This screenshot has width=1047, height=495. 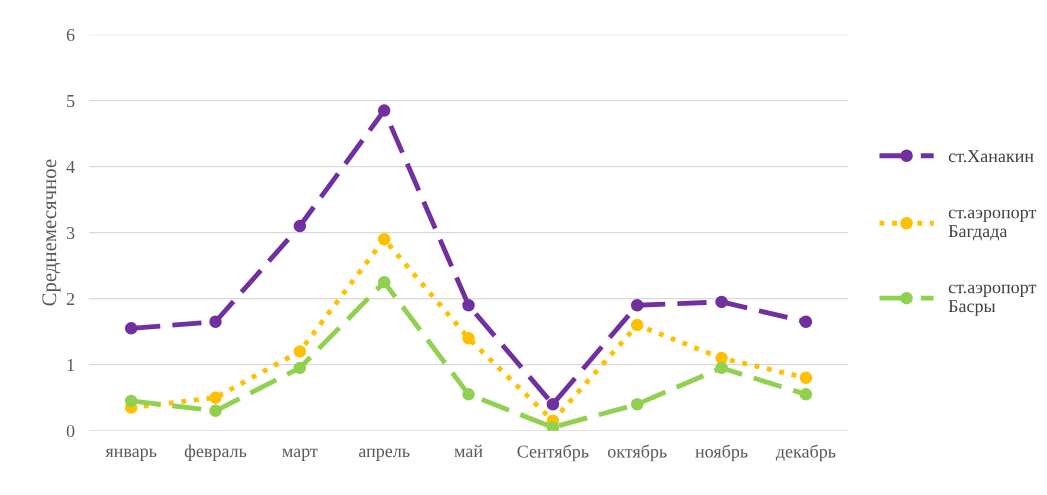 I want to click on legend-label: ст.Ханакин, so click(x=991, y=156).